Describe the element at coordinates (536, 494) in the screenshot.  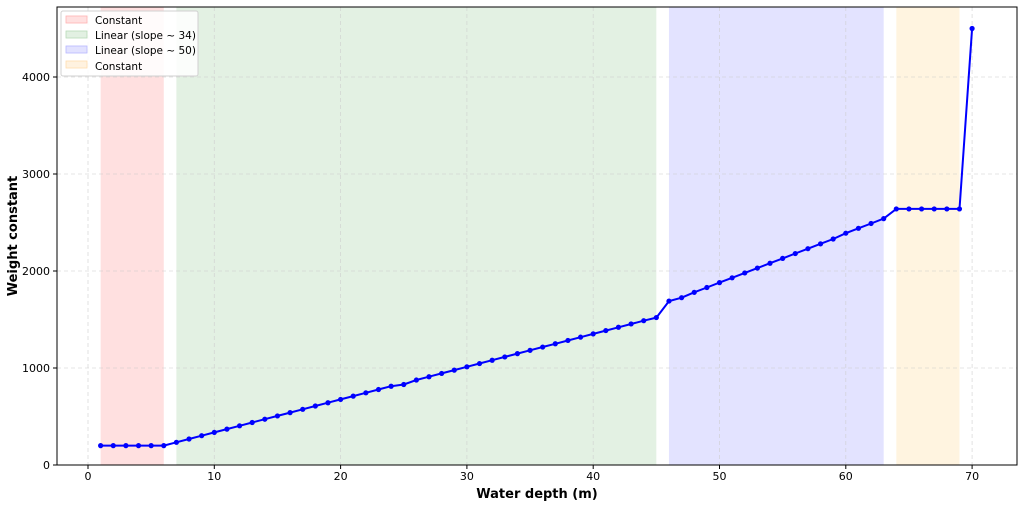
I see `x-axis-label: Water depth (m)` at that location.